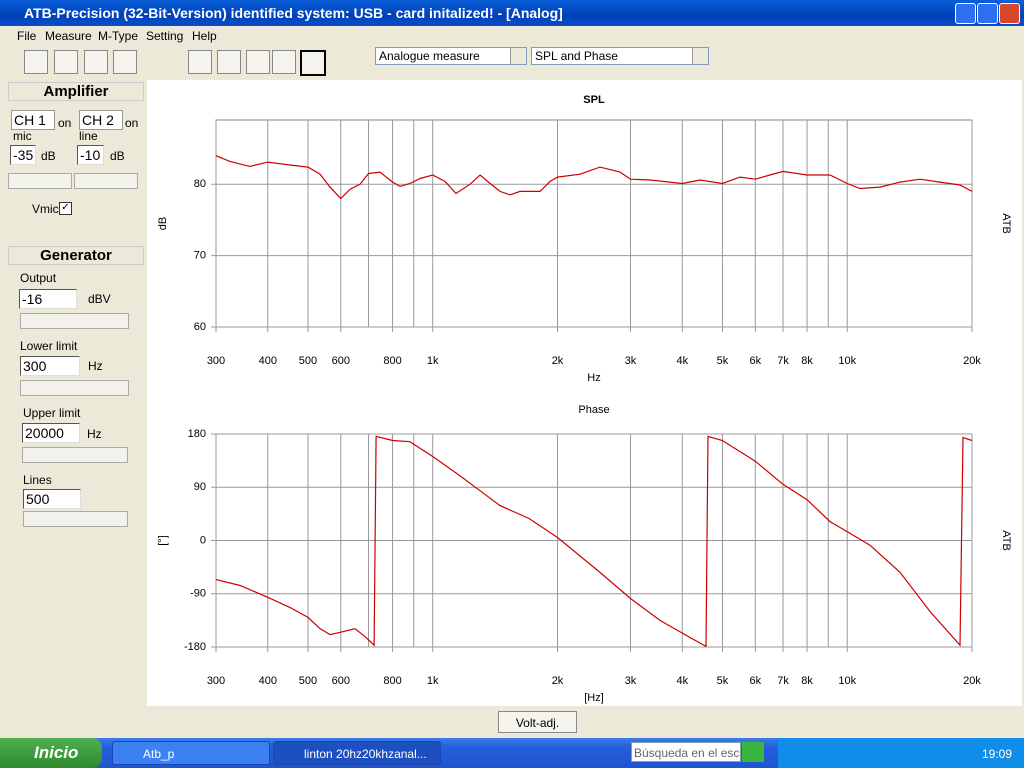 The image size is (1024, 768). What do you see at coordinates (965, 13) in the screenshot?
I see `minimize-button` at bounding box center [965, 13].